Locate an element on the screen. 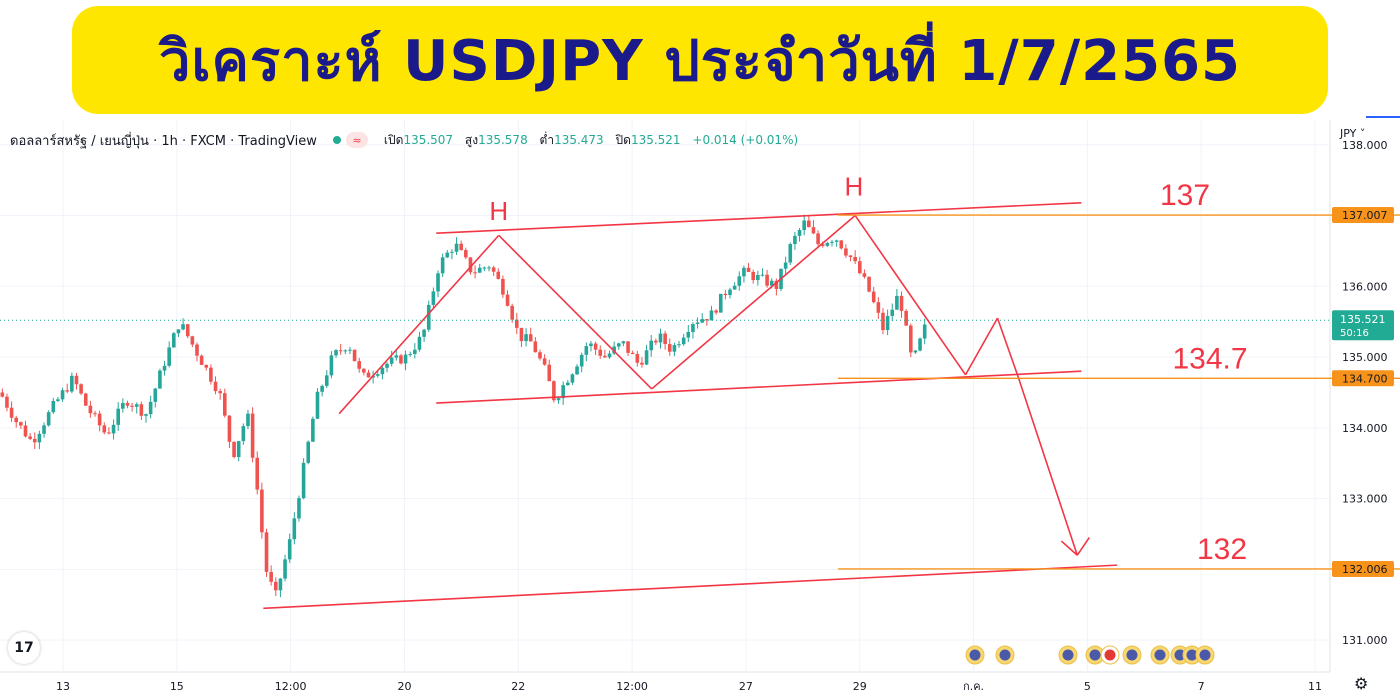 The height and width of the screenshot is (700, 1400). y-tick-label: 136.000 is located at coordinates (1365, 286).